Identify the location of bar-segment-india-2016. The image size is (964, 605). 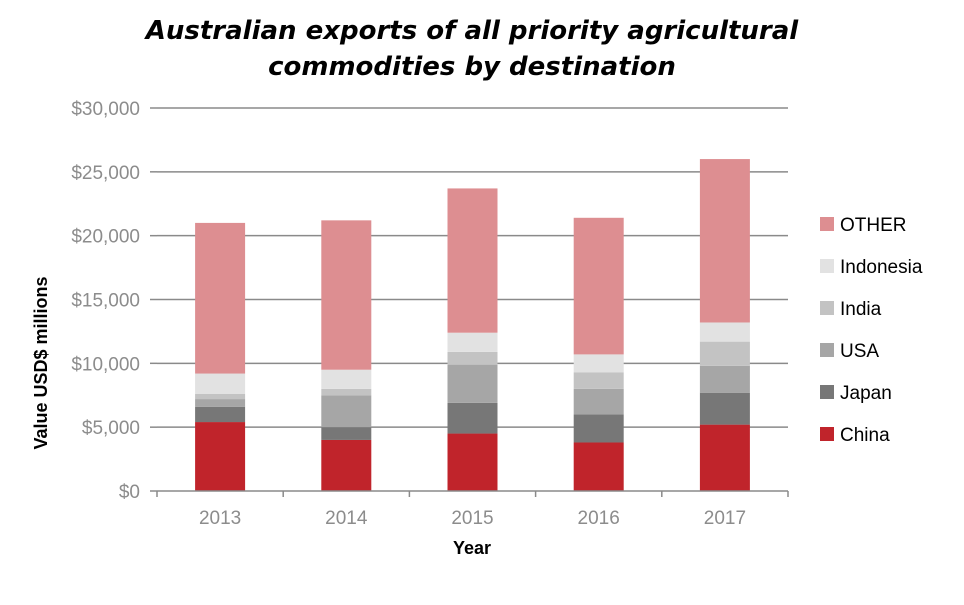
(598, 380).